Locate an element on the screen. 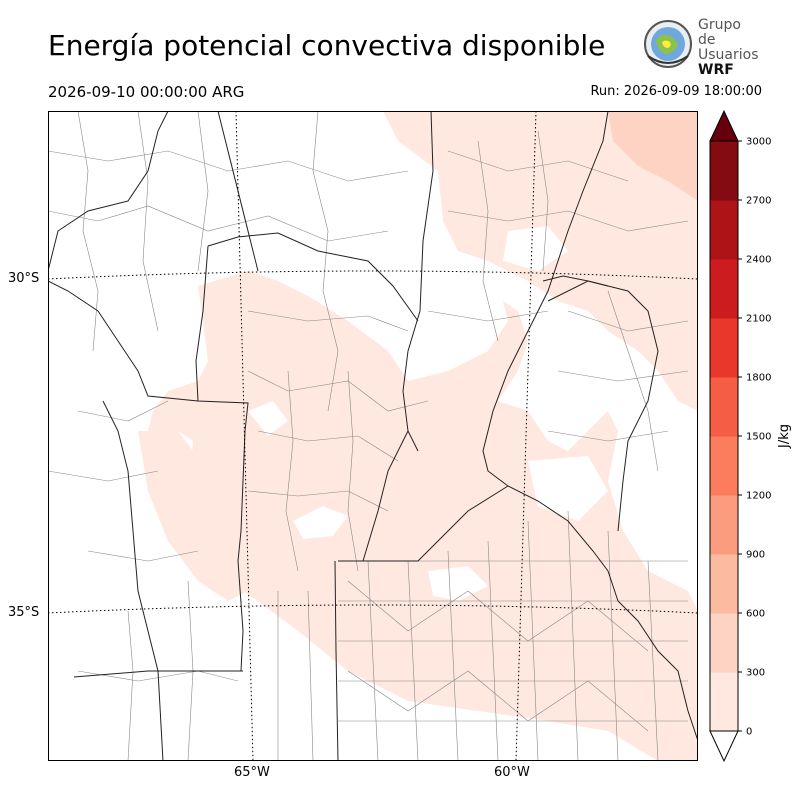  boundary-riodelaplata is located at coordinates (602, 613).